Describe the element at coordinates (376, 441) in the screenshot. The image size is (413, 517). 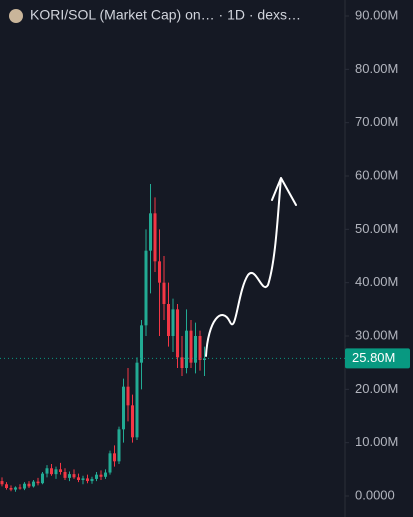
I see `y-tick-label: 10.00M` at that location.